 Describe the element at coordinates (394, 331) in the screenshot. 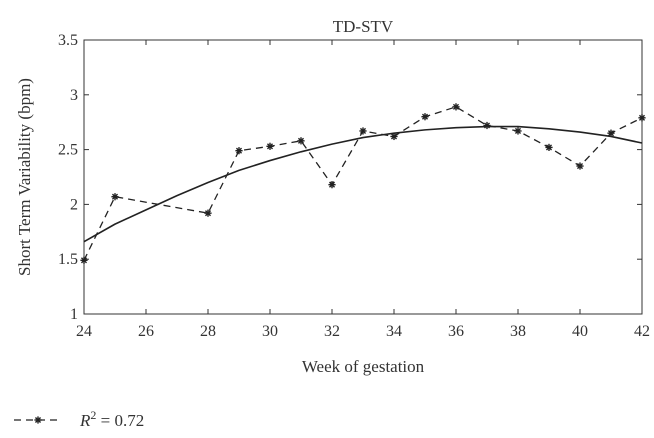

I see `x-tick-label: 34` at that location.